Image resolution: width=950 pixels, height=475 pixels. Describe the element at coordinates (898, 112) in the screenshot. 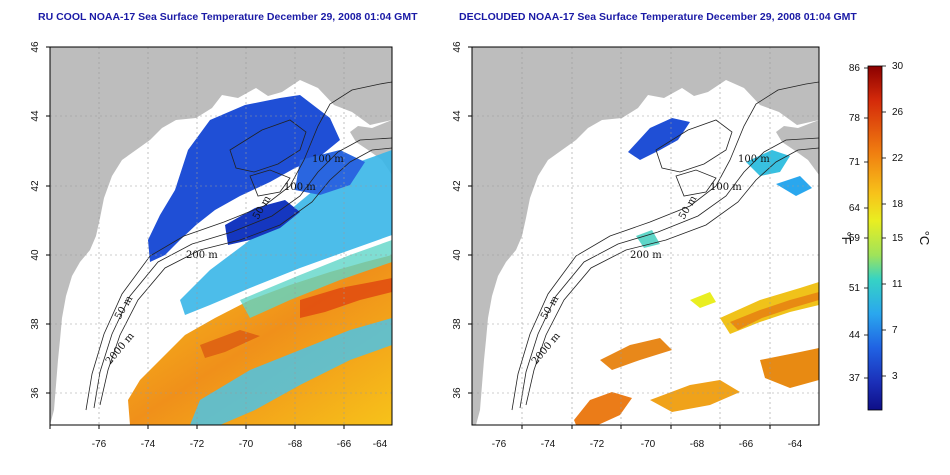

I see `colorbar-c-label: 26` at that location.